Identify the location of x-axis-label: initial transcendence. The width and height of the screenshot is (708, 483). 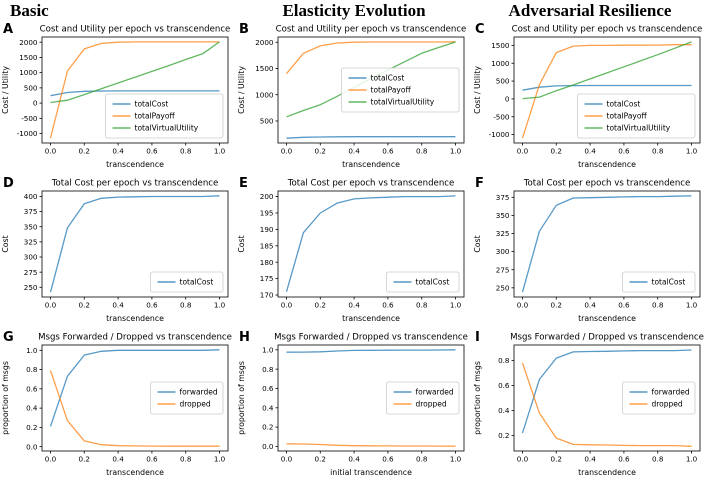
(371, 472).